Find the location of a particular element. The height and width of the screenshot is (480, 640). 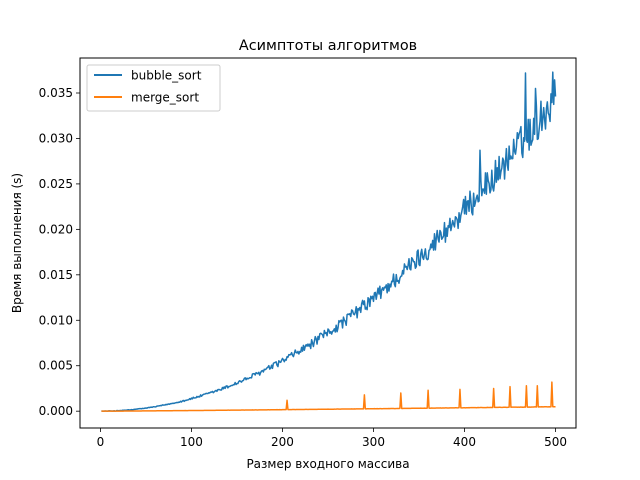

series-line-merge-sort is located at coordinates (328, 396).